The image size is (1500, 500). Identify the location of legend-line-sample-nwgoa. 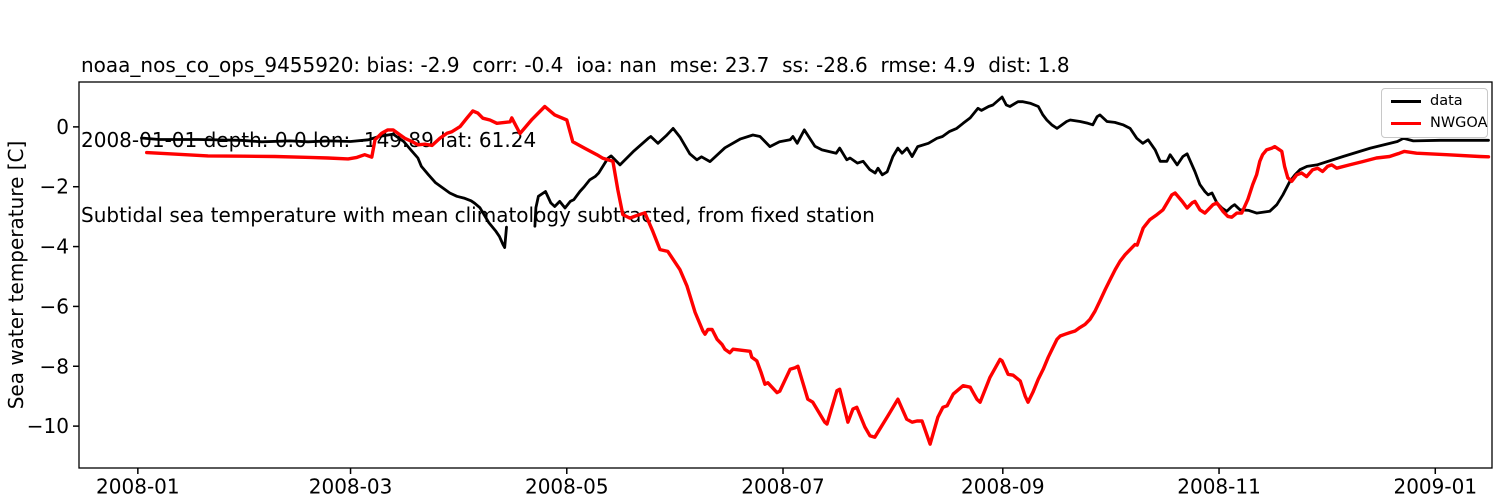
(1406, 123).